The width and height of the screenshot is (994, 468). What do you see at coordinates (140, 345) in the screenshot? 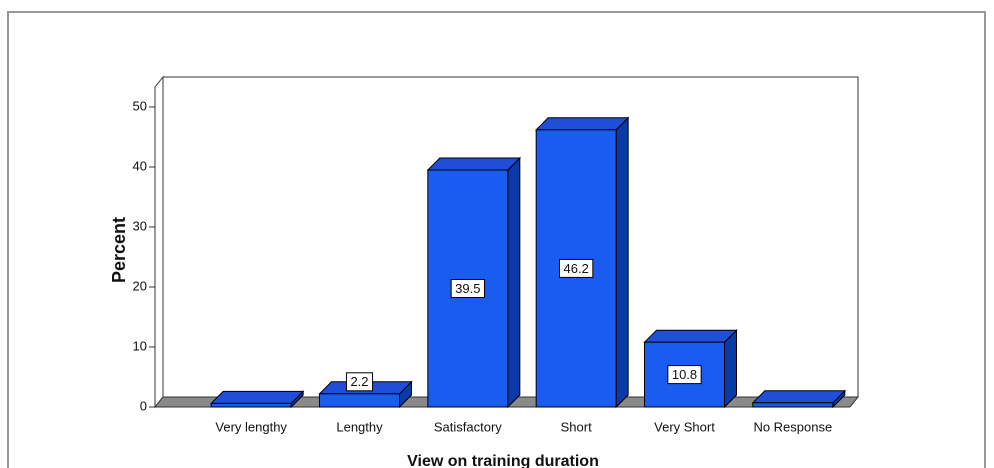
I see `y-tick-label: 10` at bounding box center [140, 345].